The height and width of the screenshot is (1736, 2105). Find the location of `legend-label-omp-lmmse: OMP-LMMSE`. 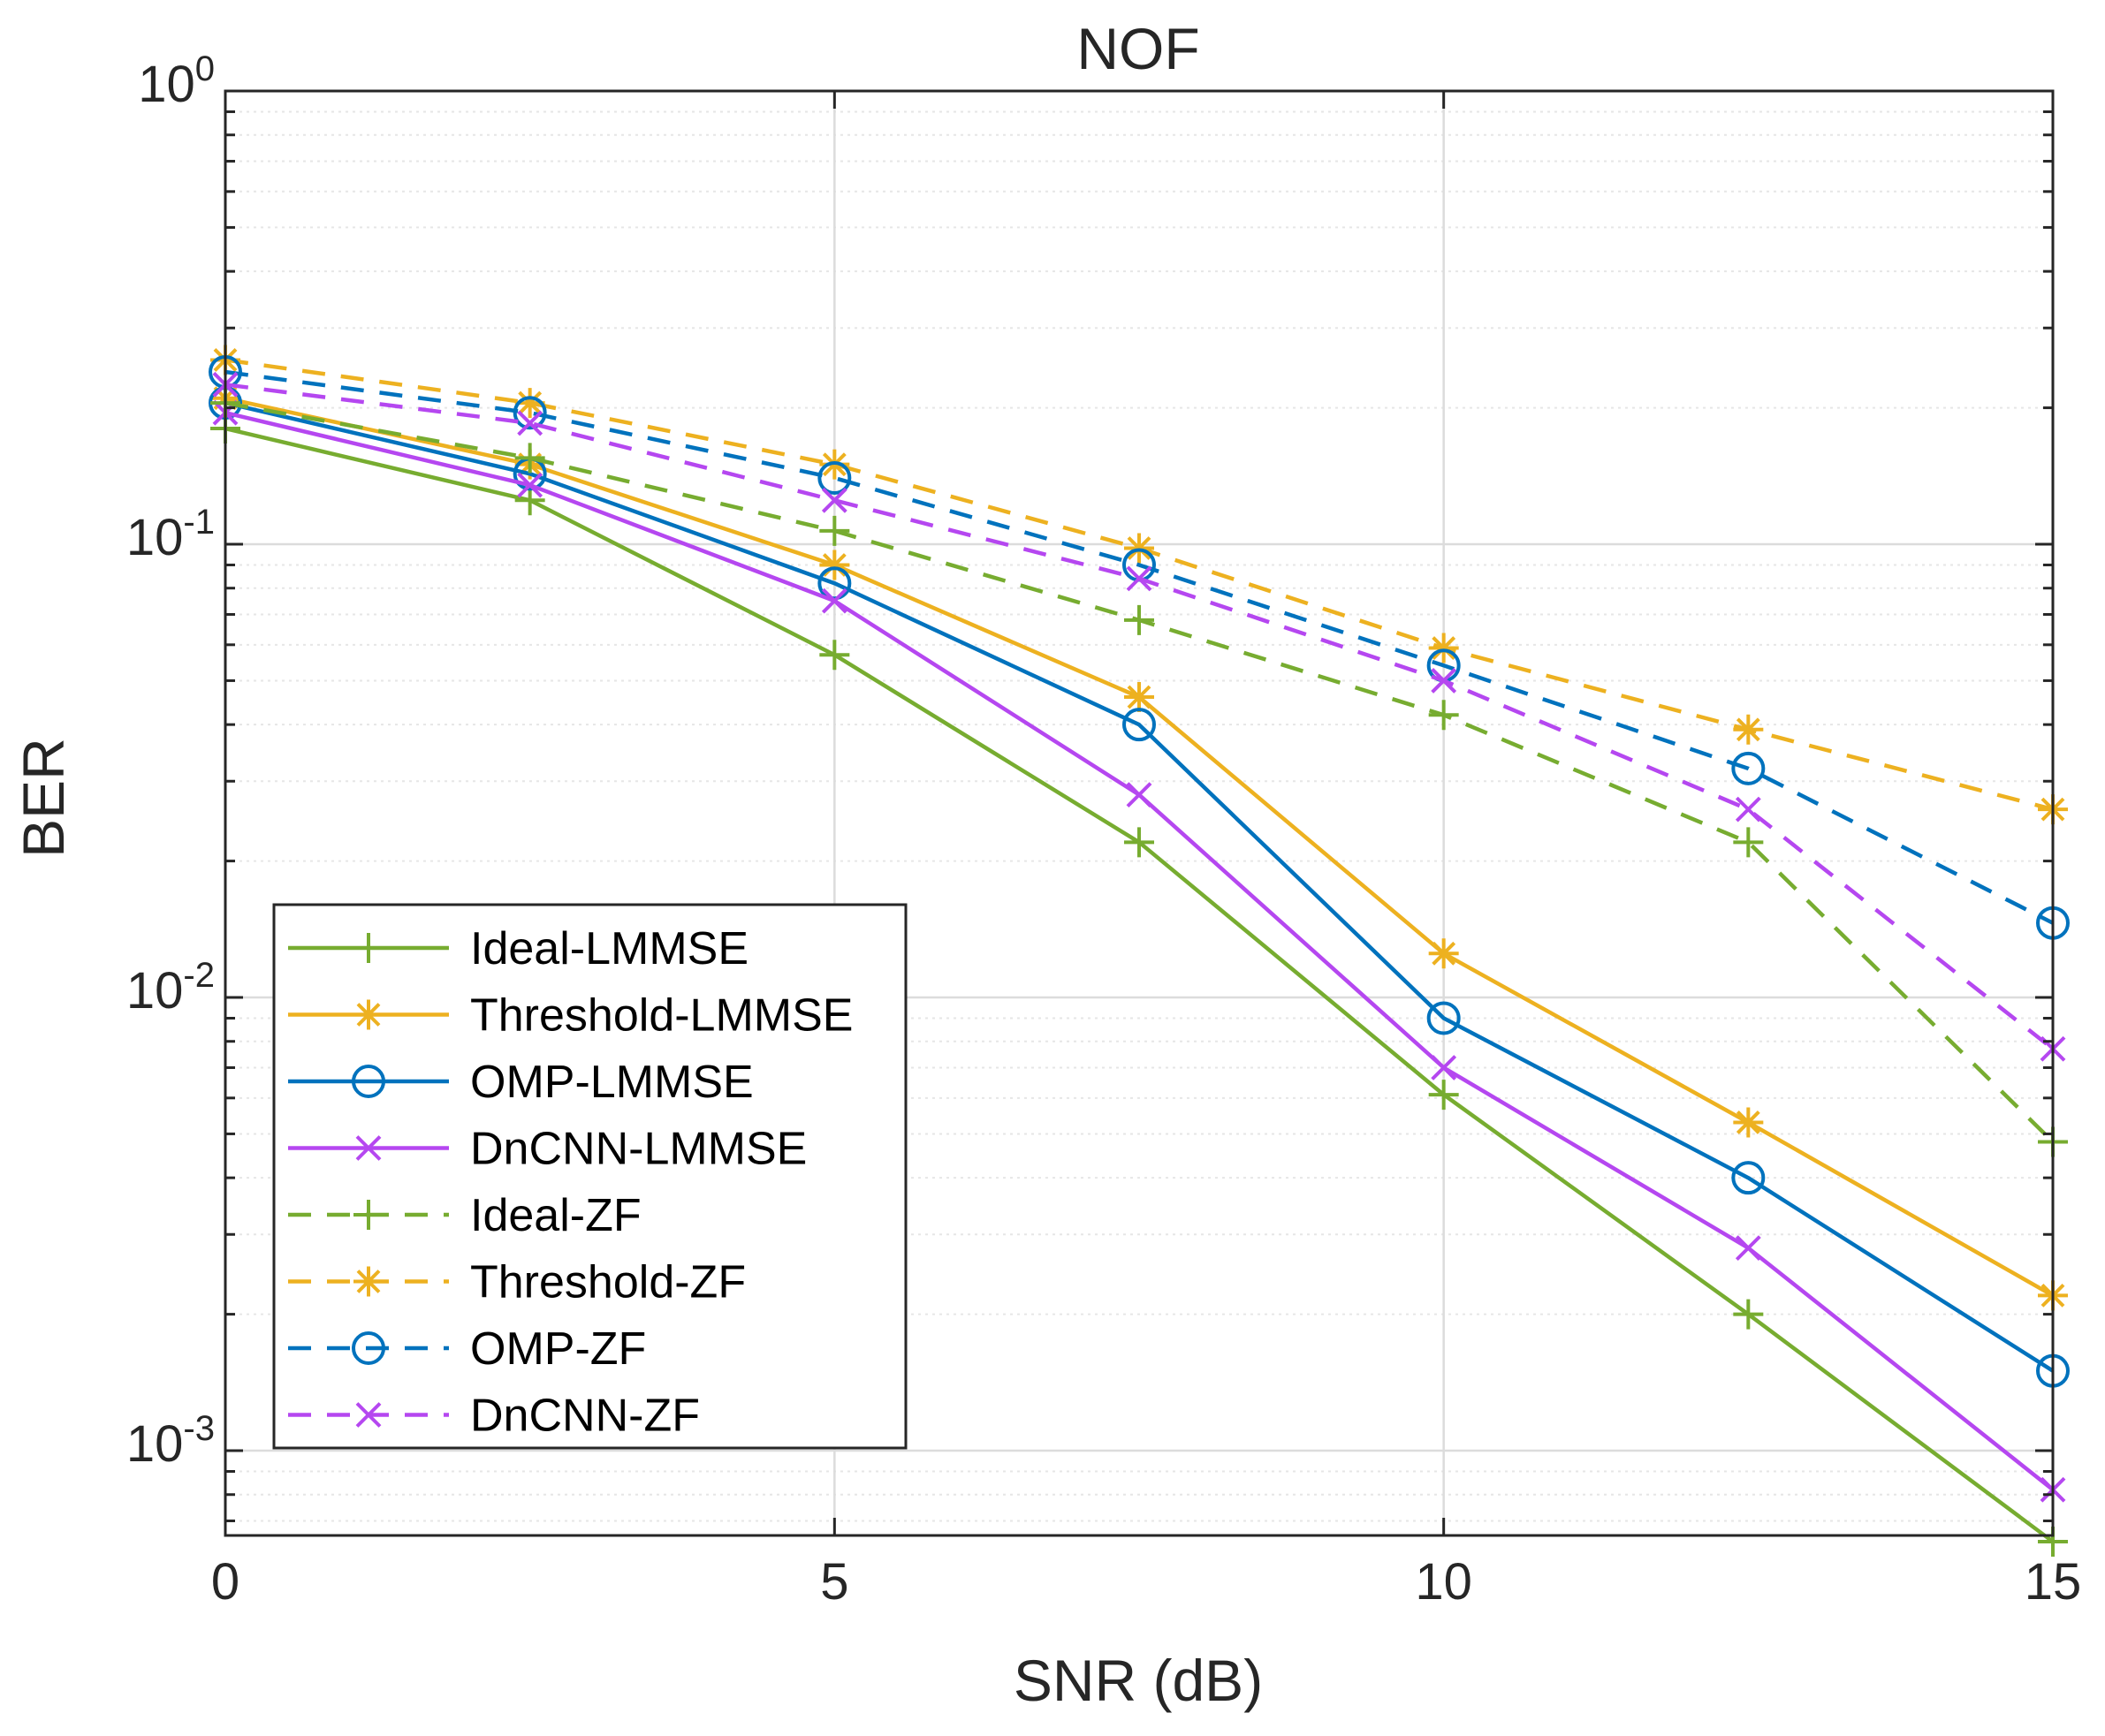

legend-label-omp-lmmse: OMP-LMMSE is located at coordinates (612, 1082).